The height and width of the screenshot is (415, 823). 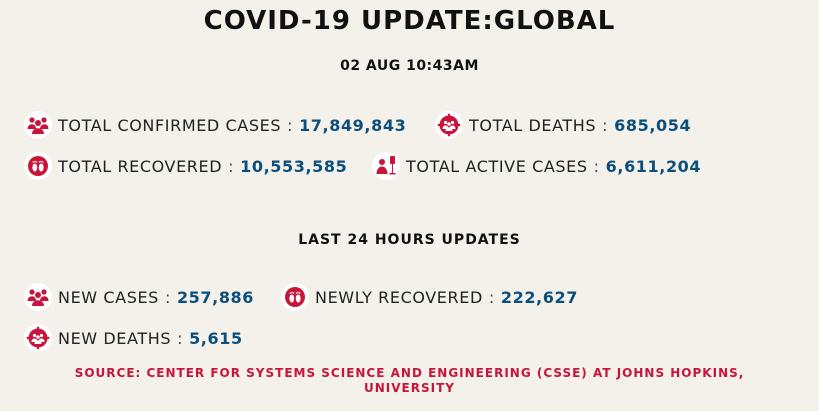 What do you see at coordinates (533, 125) in the screenshot?
I see `stat-label: TOTAL DEATHS` at bounding box center [533, 125].